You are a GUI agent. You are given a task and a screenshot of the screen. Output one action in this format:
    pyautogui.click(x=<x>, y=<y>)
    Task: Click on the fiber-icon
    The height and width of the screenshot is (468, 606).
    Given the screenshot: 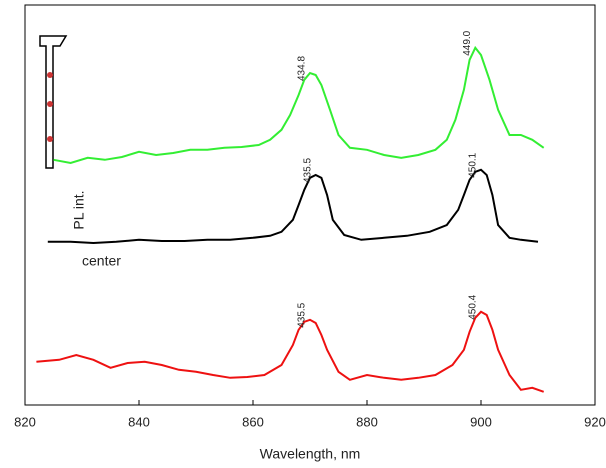 What is the action you would take?
    pyautogui.click(x=53, y=102)
    